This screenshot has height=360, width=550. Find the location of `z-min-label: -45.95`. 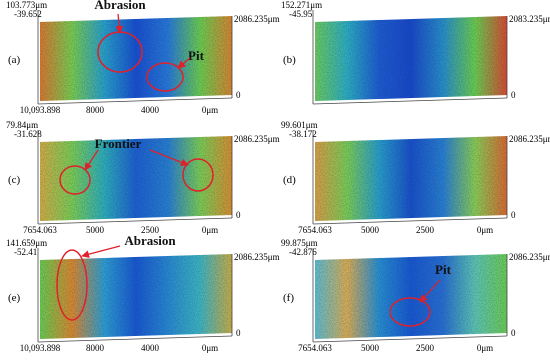

z-min-label: -45.95 is located at coordinates (301, 14).